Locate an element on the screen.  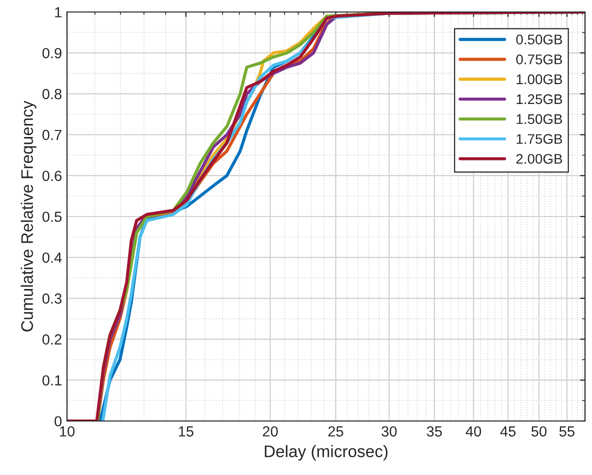
y-axis-title: Cumulative Relative Frequency is located at coordinates (28, 216).